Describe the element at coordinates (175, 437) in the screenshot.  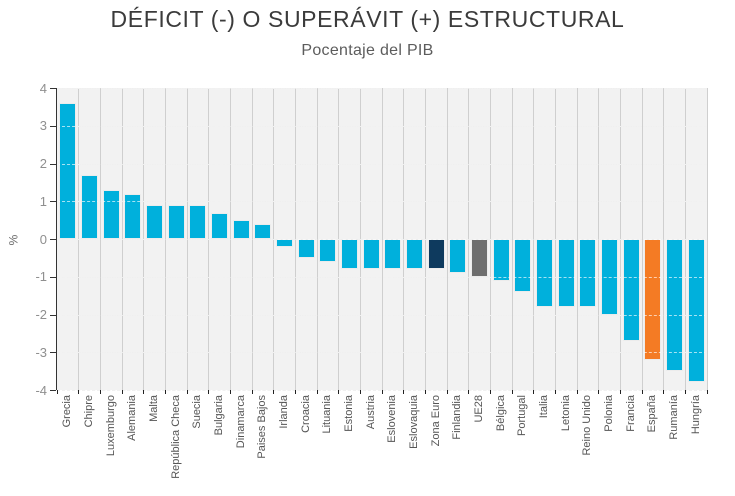
I see `x-label-republica-checa: República Checa` at that location.